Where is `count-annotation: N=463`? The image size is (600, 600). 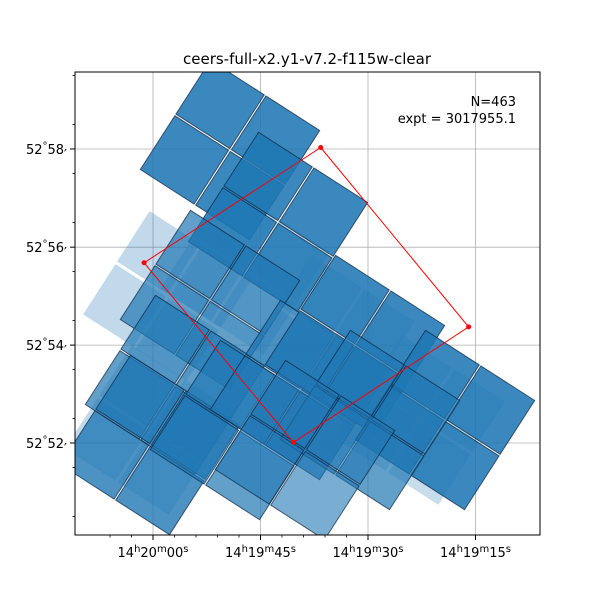
count-annotation: N=463 is located at coordinates (493, 102).